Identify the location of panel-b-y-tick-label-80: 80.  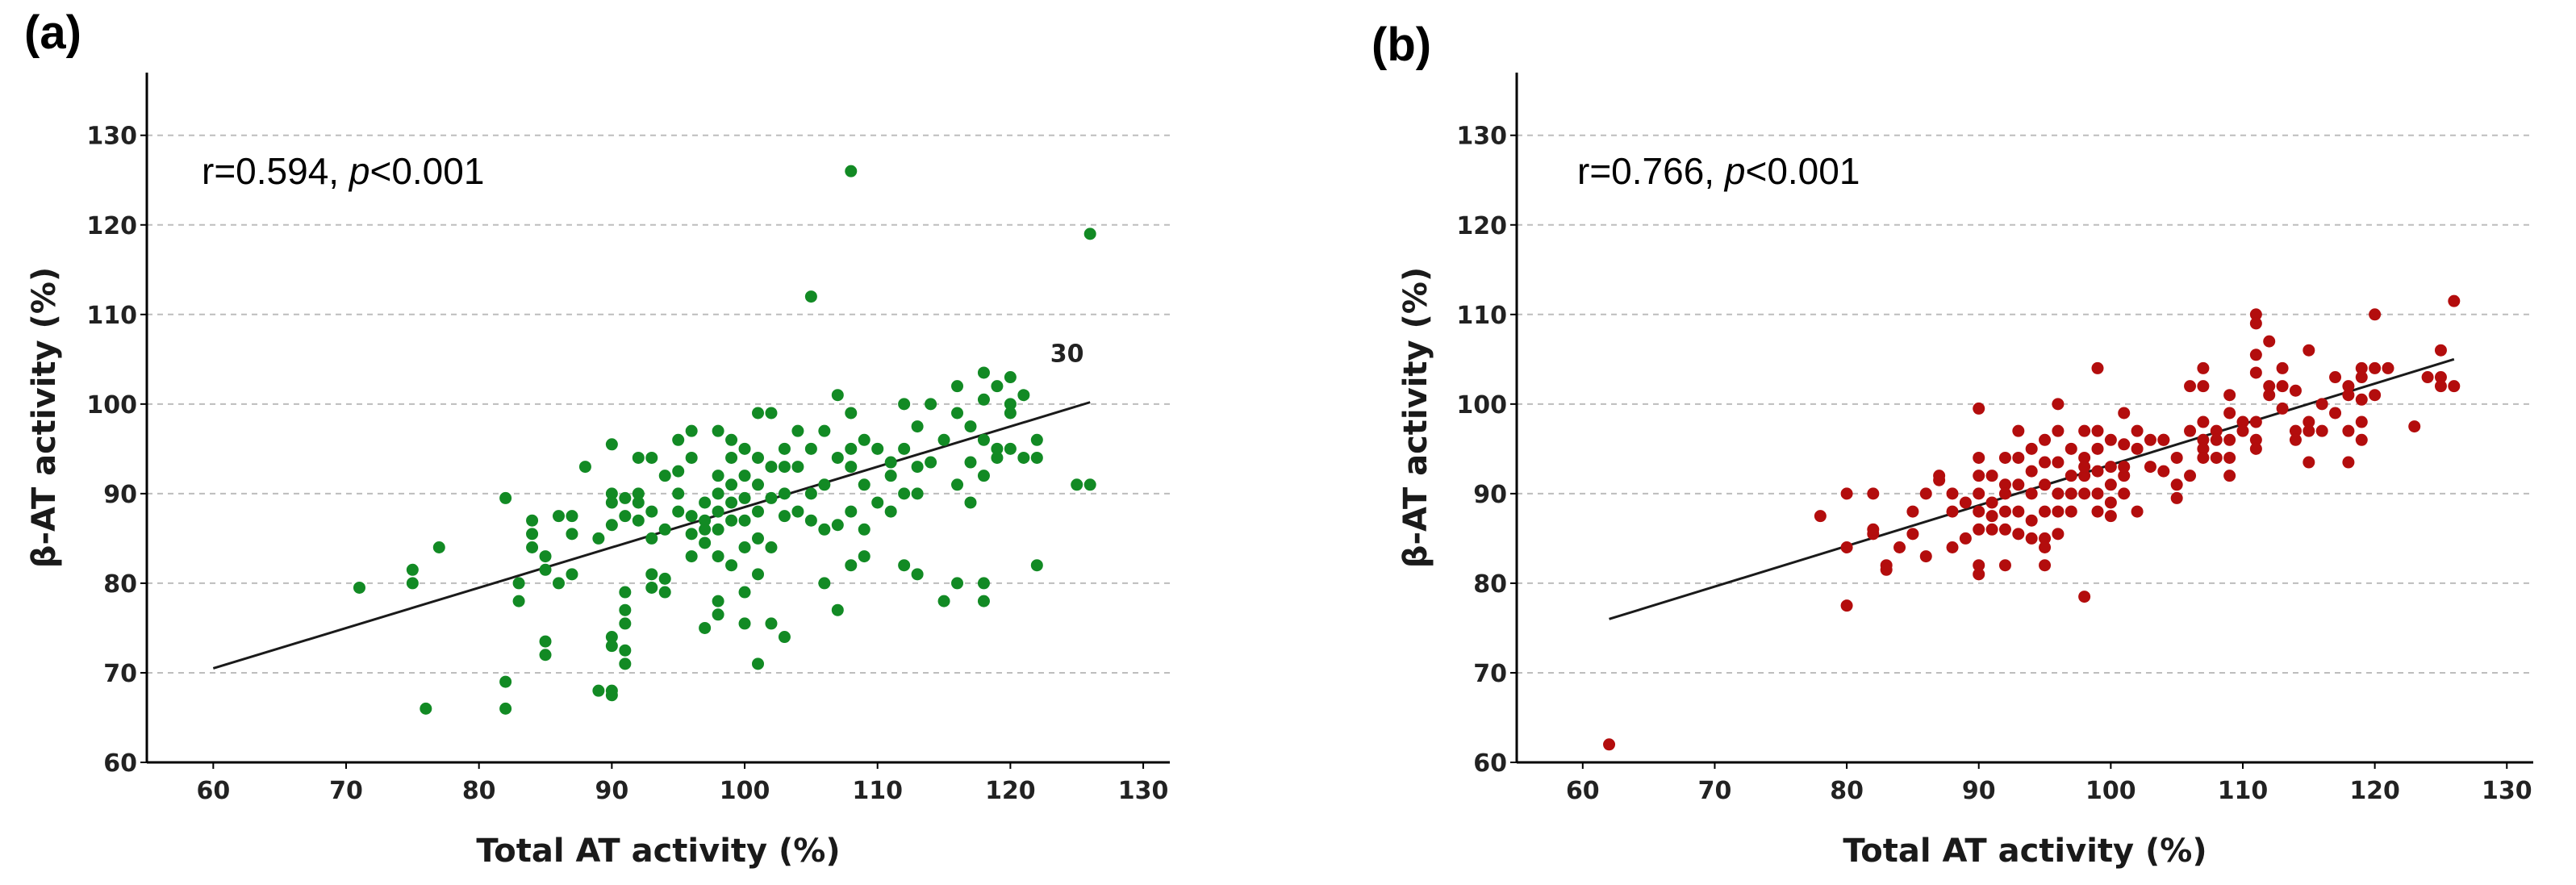
(1490, 584).